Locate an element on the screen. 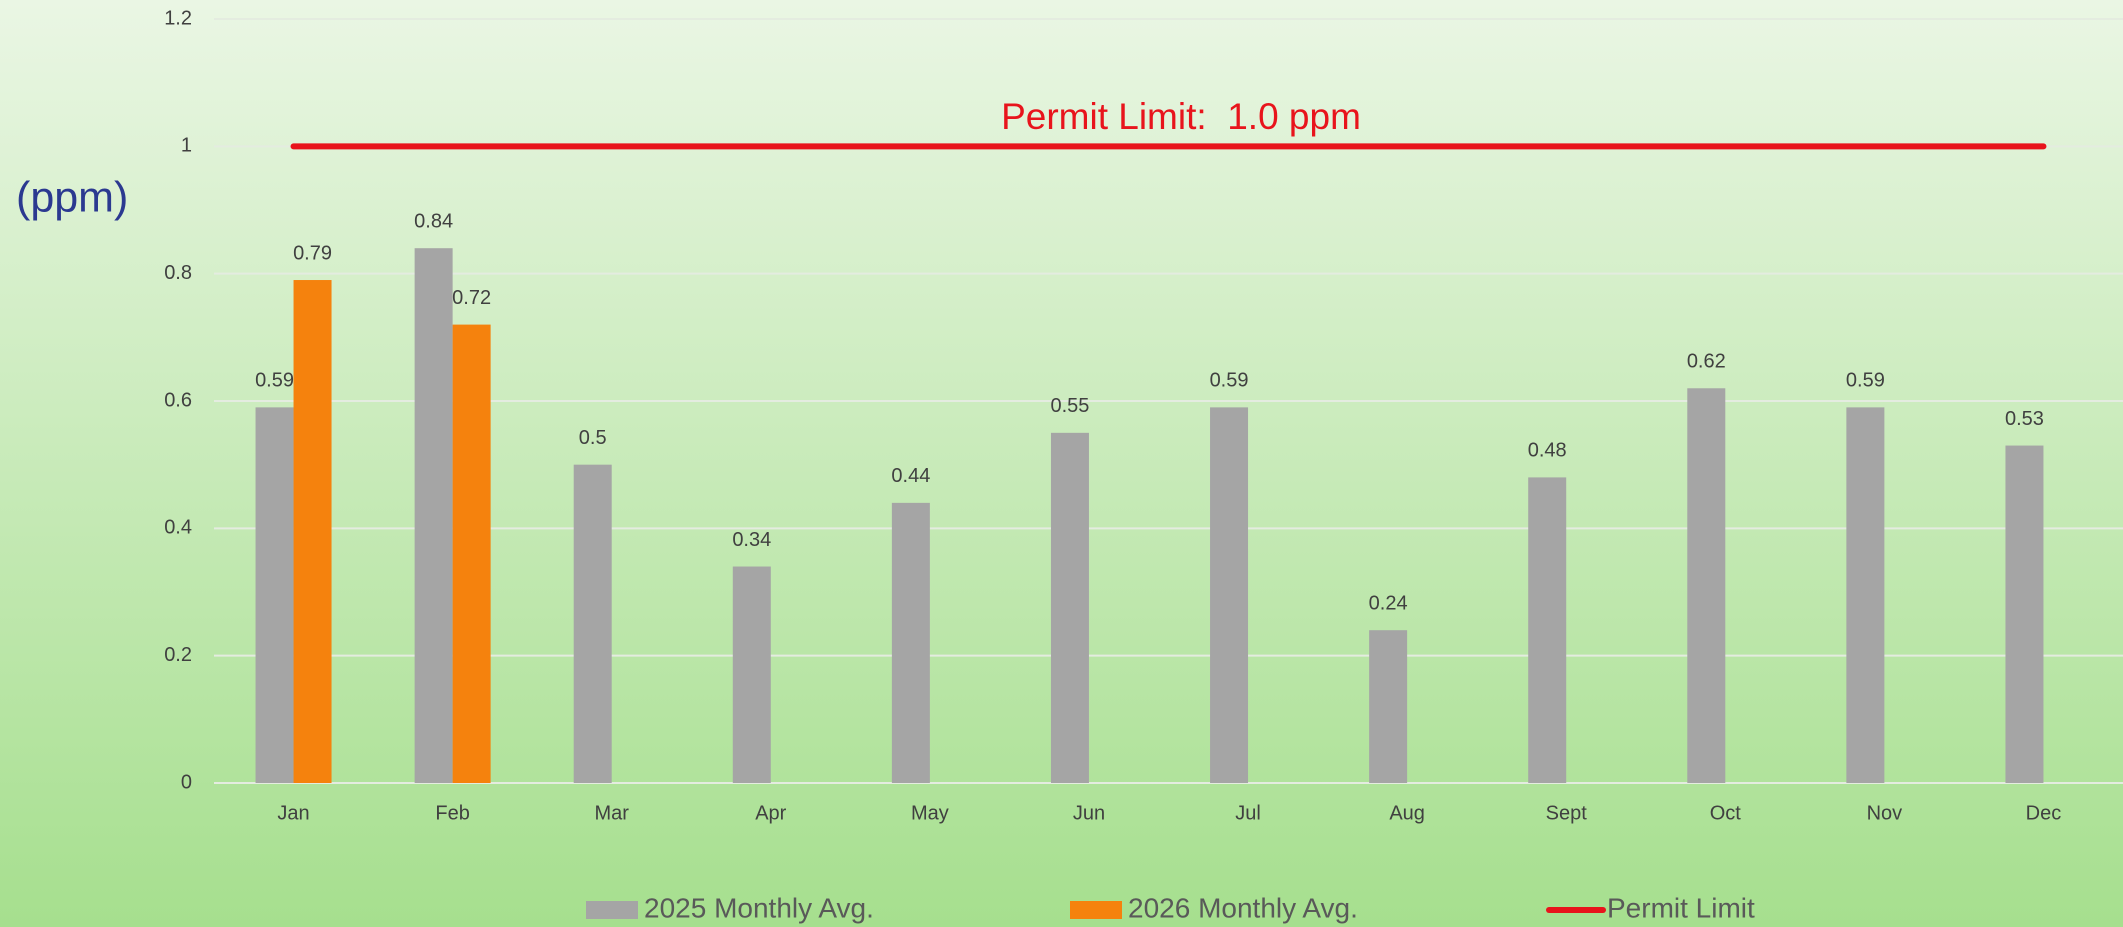  x-tick-label: Oct is located at coordinates (1726, 813).